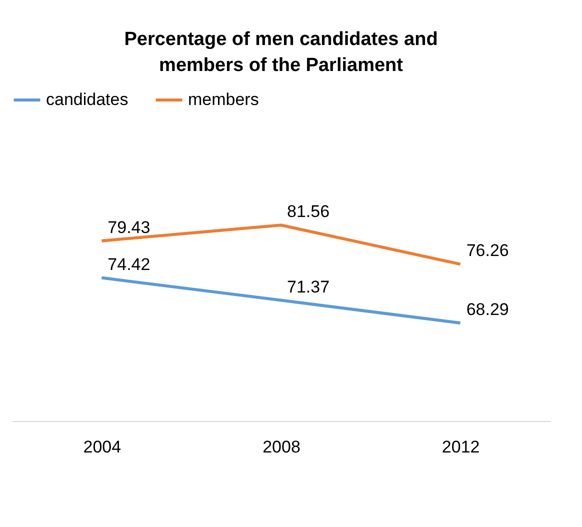  I want to click on data-label: 68.29, so click(487, 309).